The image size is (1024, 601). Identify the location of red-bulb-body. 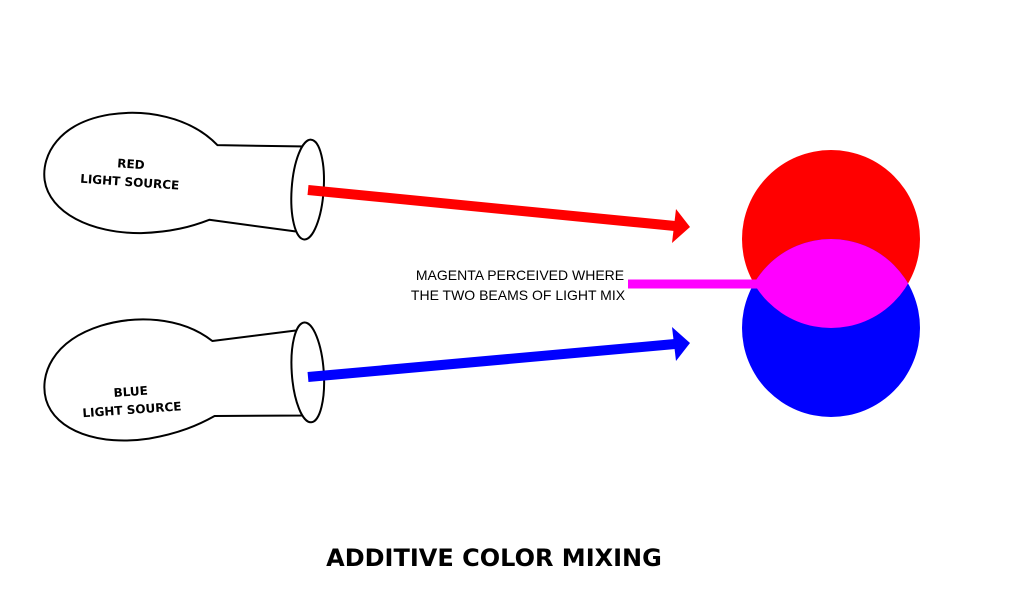
(176, 173).